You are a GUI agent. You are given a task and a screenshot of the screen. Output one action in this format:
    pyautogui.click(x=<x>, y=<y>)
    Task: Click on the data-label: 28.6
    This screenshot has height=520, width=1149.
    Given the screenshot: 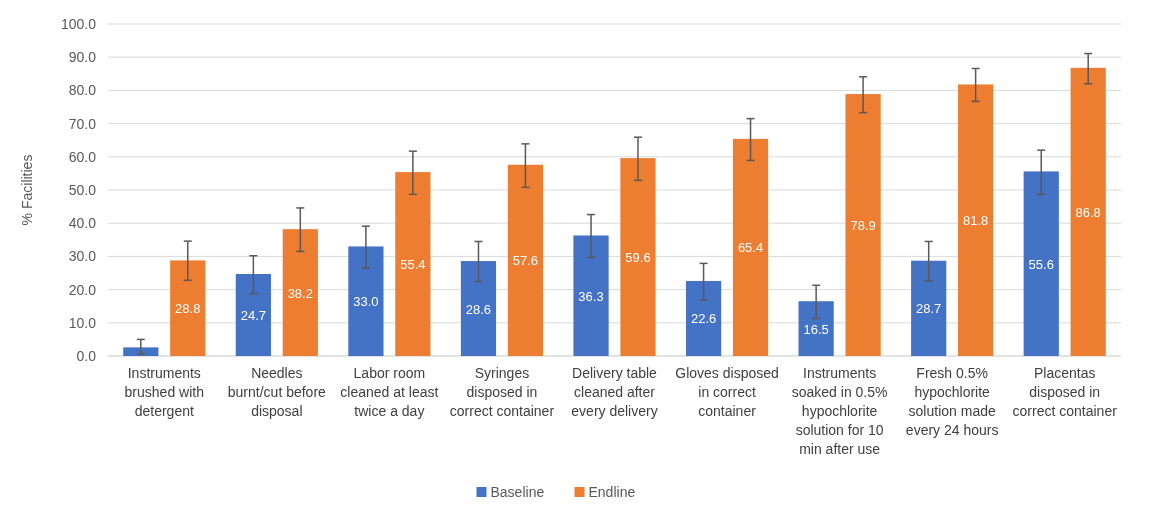 What is the action you would take?
    pyautogui.click(x=478, y=309)
    